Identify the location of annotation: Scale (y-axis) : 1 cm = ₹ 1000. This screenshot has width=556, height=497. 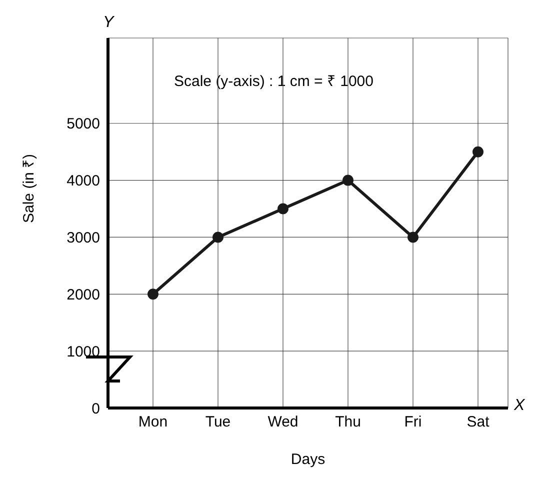
(274, 80).